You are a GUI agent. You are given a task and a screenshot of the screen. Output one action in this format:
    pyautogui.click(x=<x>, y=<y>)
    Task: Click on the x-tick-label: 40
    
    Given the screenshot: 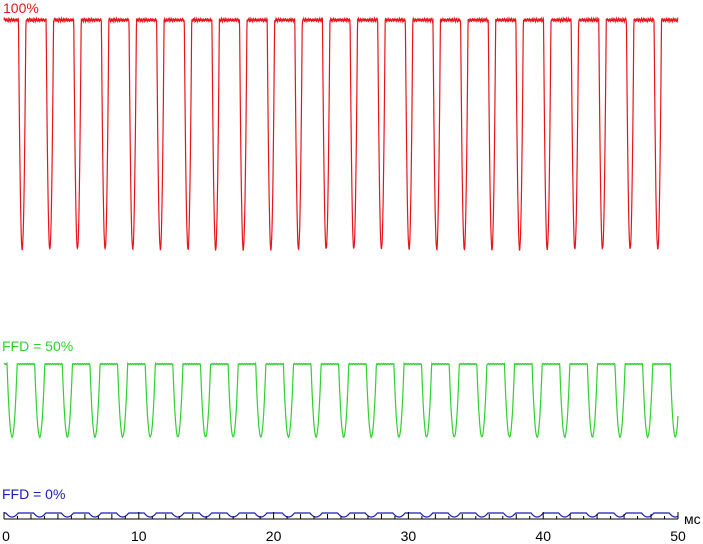 What is the action you would take?
    pyautogui.click(x=543, y=536)
    